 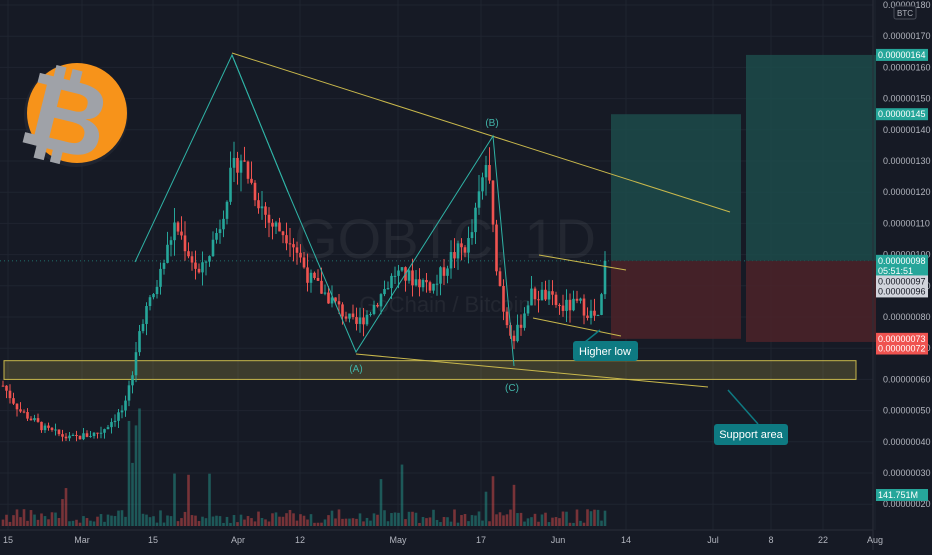 What do you see at coordinates (680, 387) in the screenshot?
I see `annotation-callouts: Higher low Support area` at bounding box center [680, 387].